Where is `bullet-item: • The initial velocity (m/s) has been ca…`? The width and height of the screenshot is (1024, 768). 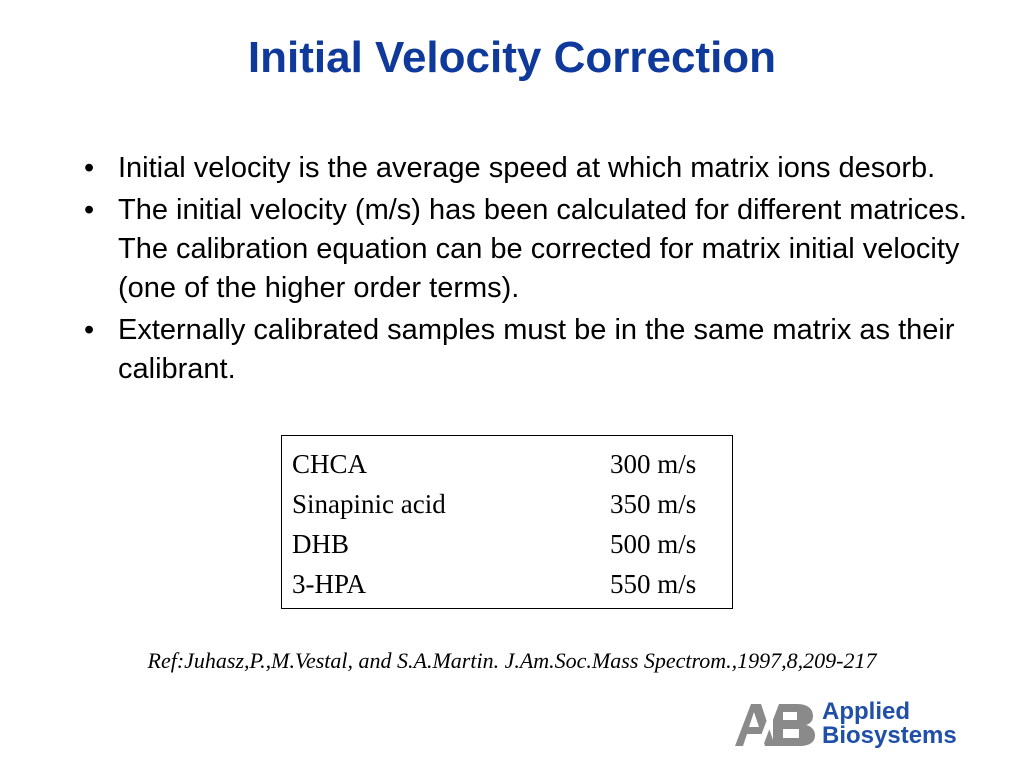 bullet-item: • The initial velocity (m/s) has been ca… is located at coordinates (540, 249).